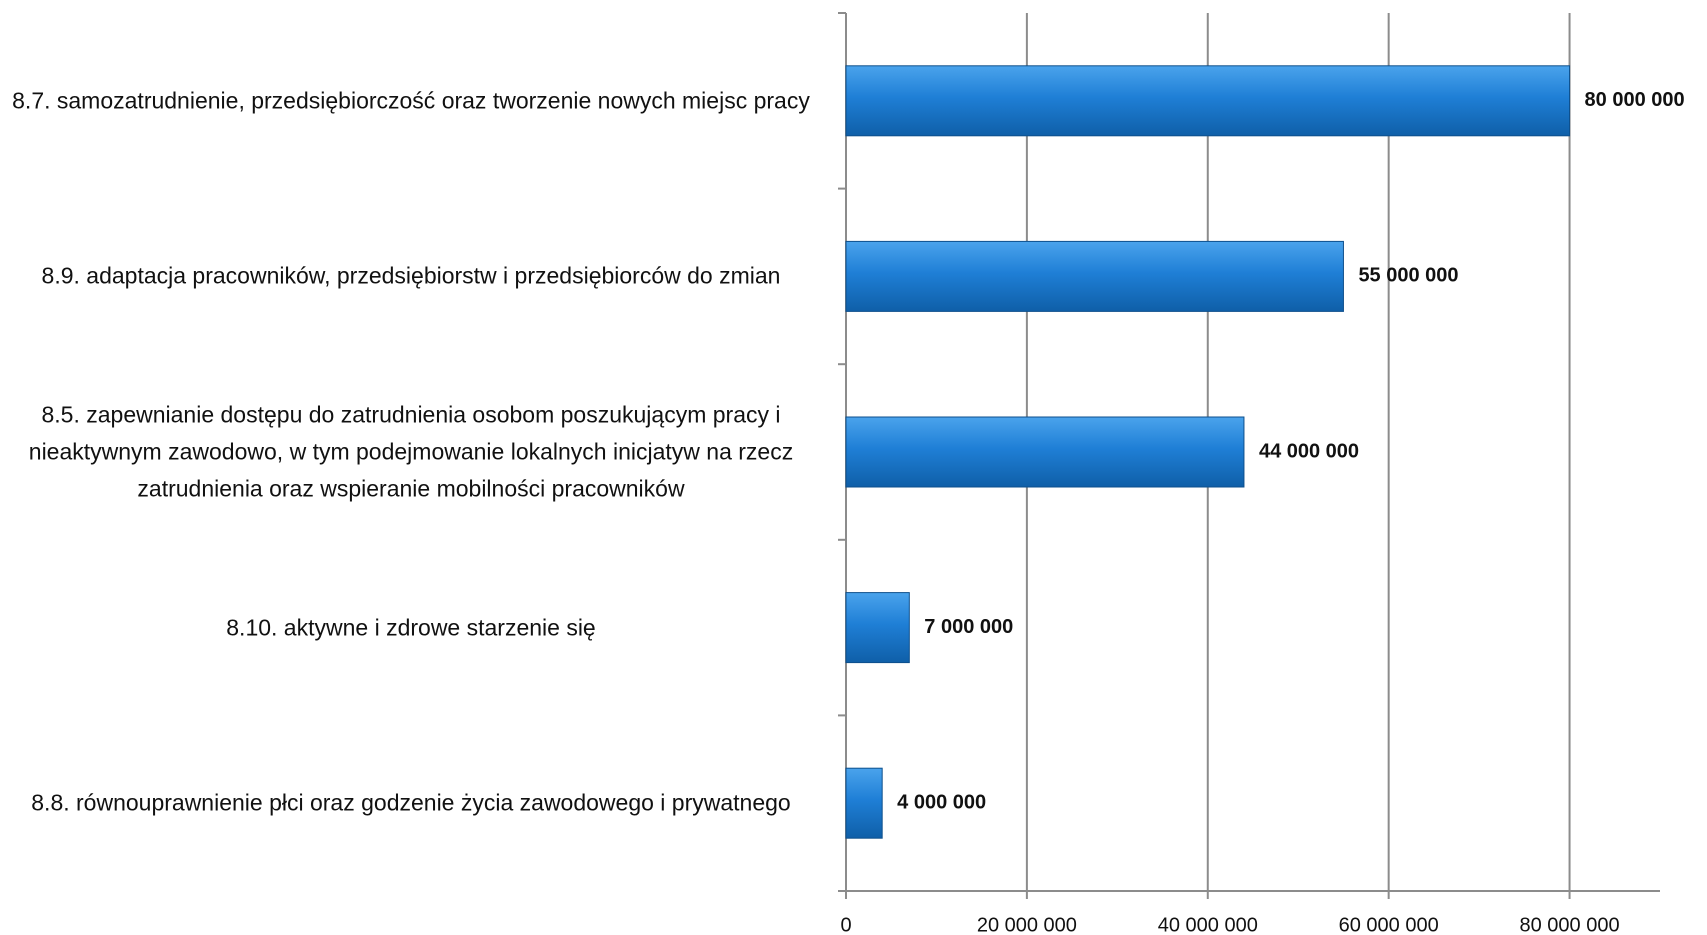 The height and width of the screenshot is (935, 1707). I want to click on x-tick-label: 20 000 000, so click(1027, 924).